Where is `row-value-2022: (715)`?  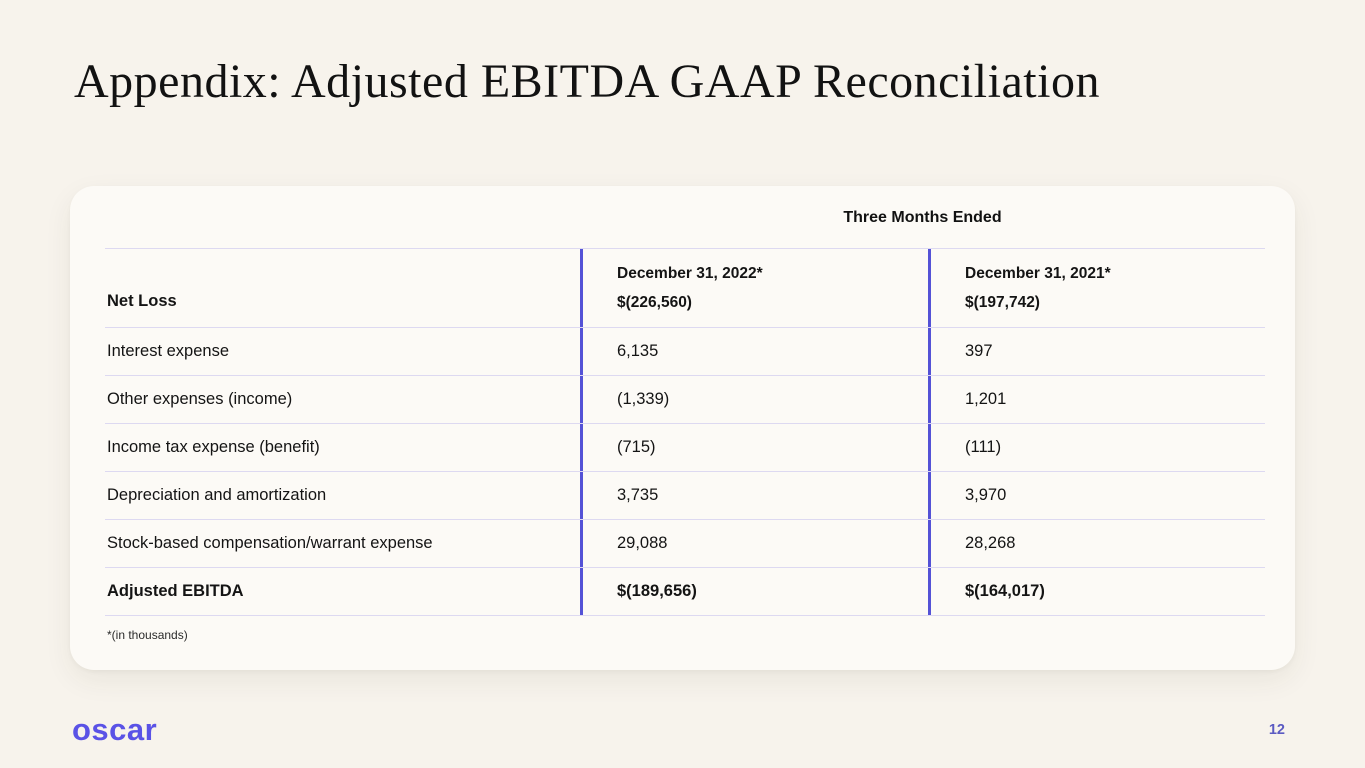
row-value-2022: (715) is located at coordinates (754, 447).